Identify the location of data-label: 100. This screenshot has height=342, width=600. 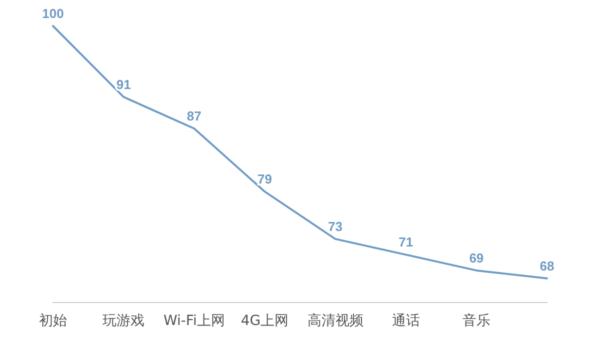
(53, 13).